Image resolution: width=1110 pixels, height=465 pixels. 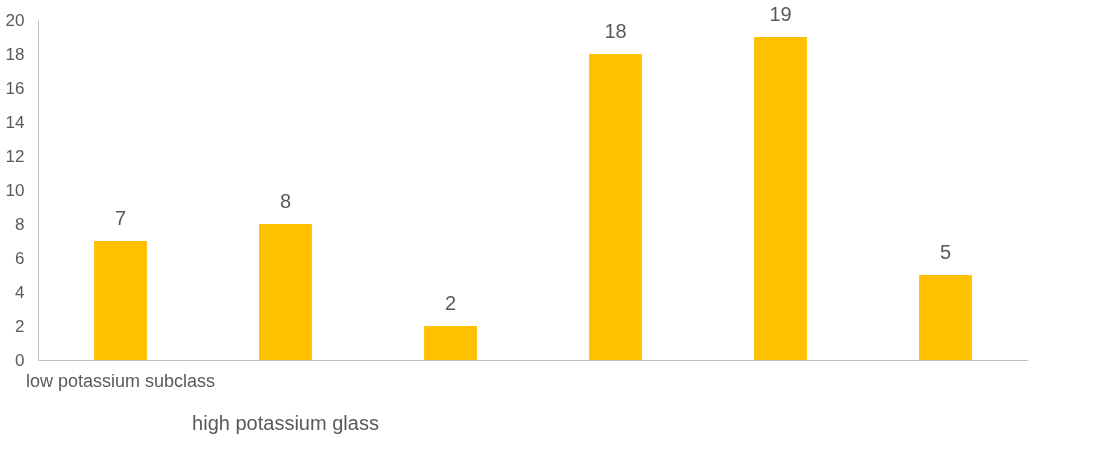 What do you see at coordinates (285, 423) in the screenshot?
I see `text: high potassium glass` at bounding box center [285, 423].